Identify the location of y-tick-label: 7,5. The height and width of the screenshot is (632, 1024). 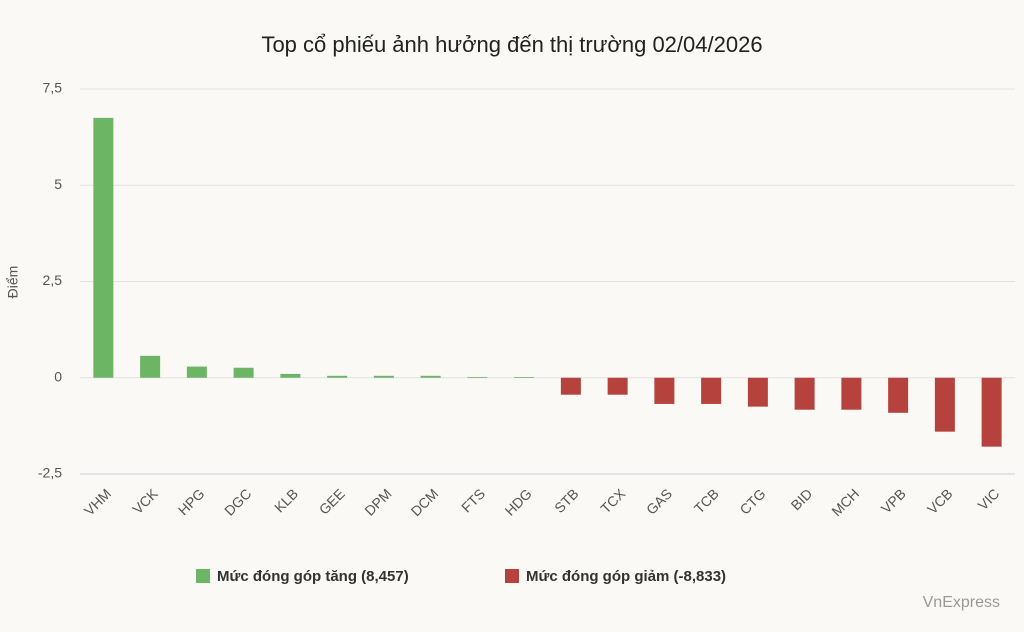
(53, 88).